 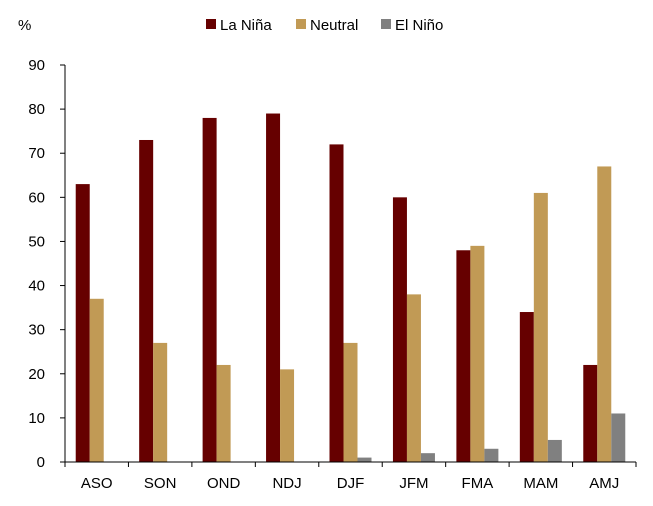 I want to click on y-tick-label: 30, so click(x=36, y=330).